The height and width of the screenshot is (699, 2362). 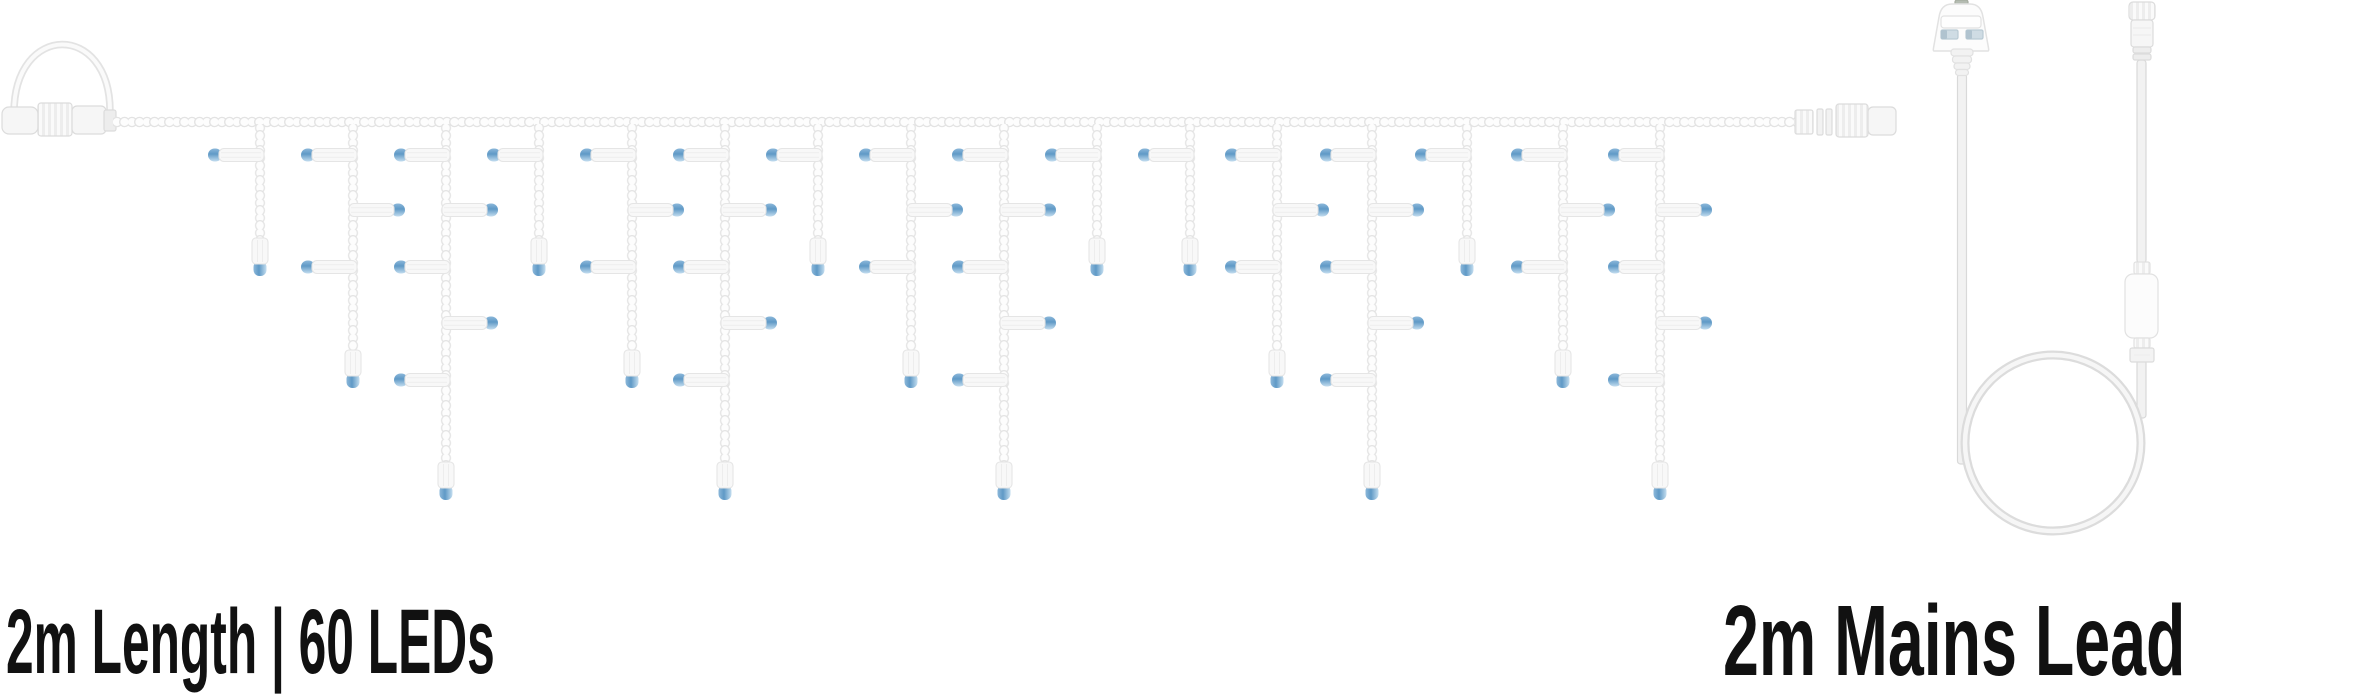 I want to click on screw-threads, so click(x=2142, y=11).